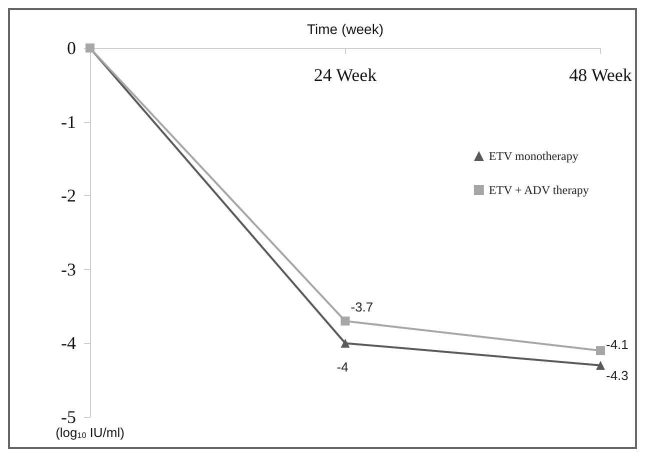 The height and width of the screenshot is (459, 647). What do you see at coordinates (68, 417) in the screenshot?
I see `y-tick-label: -5` at bounding box center [68, 417].